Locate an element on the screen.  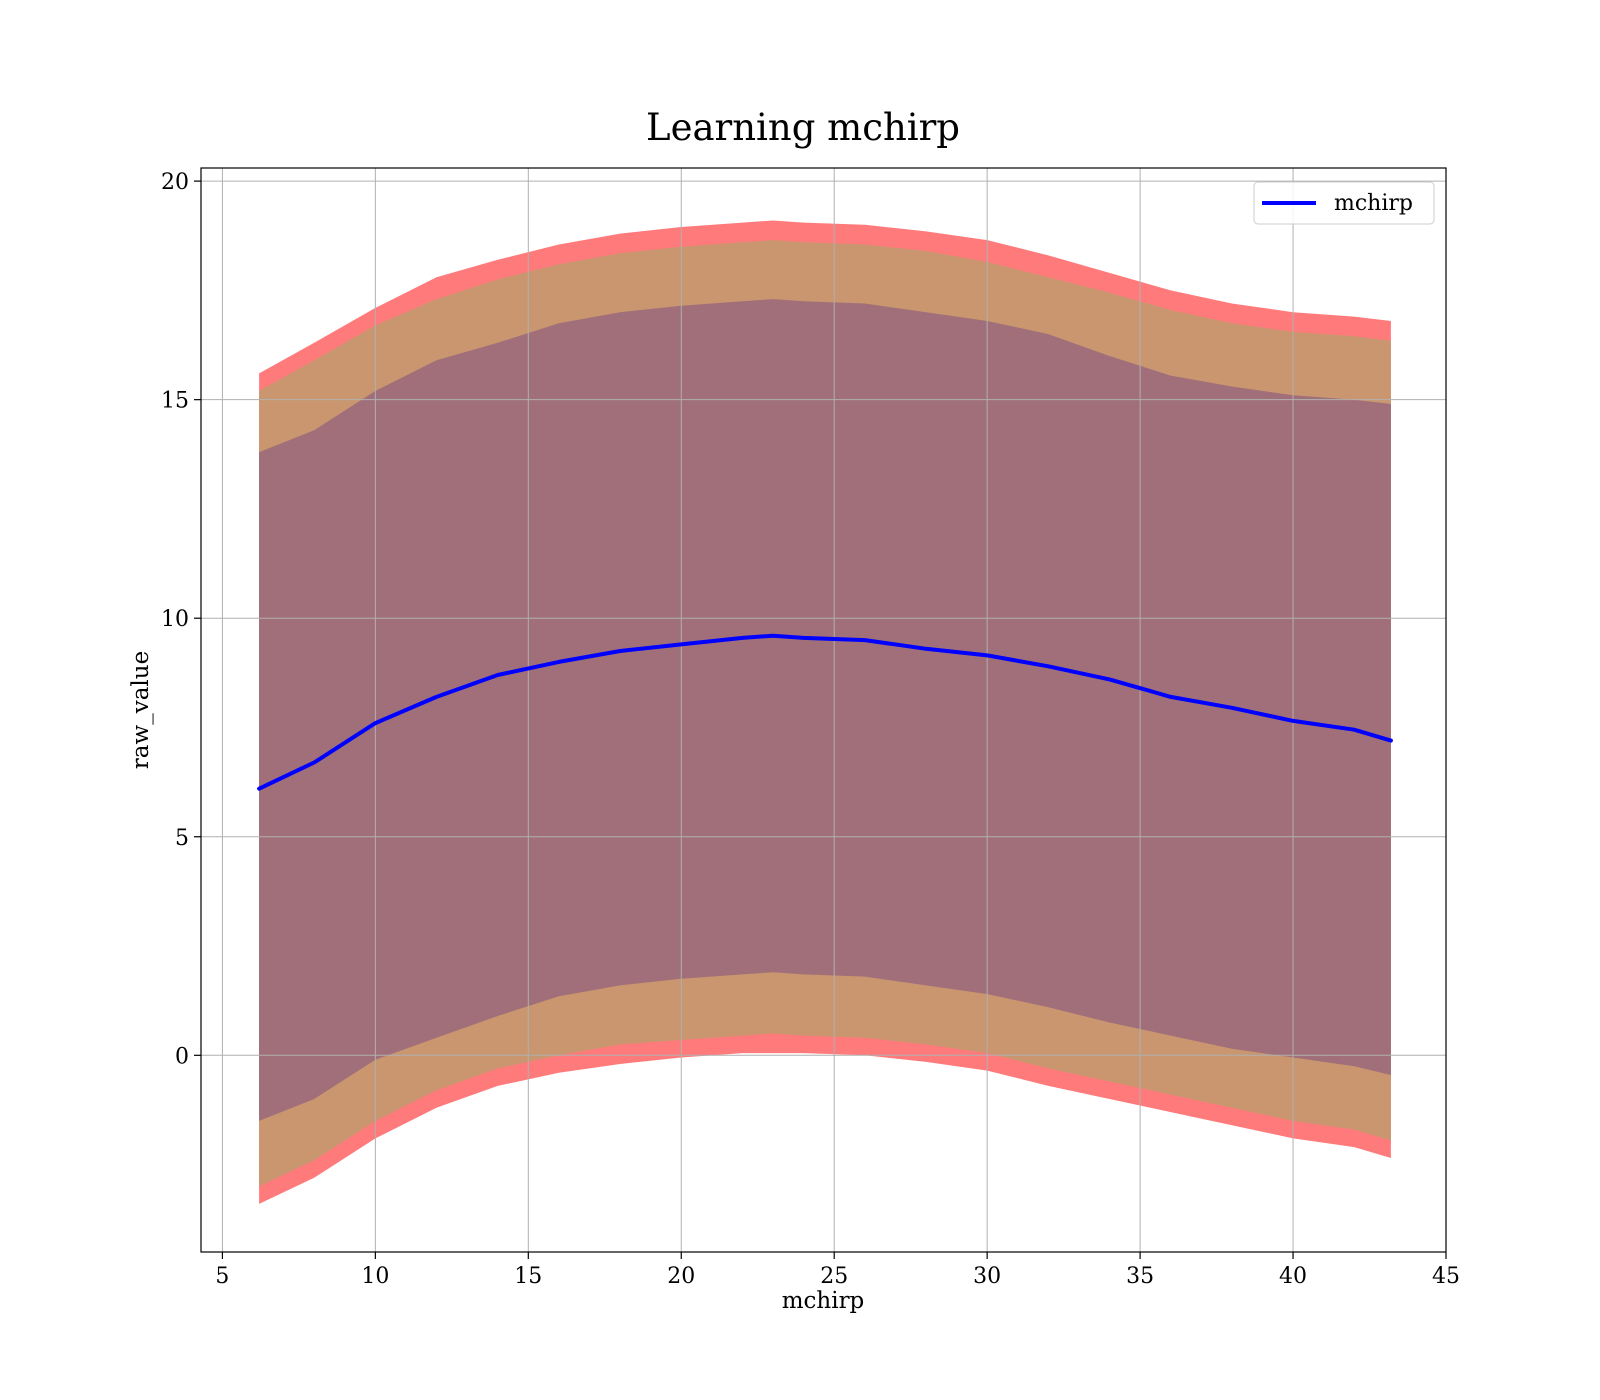
y-tick-label: 5 is located at coordinates (182, 838).